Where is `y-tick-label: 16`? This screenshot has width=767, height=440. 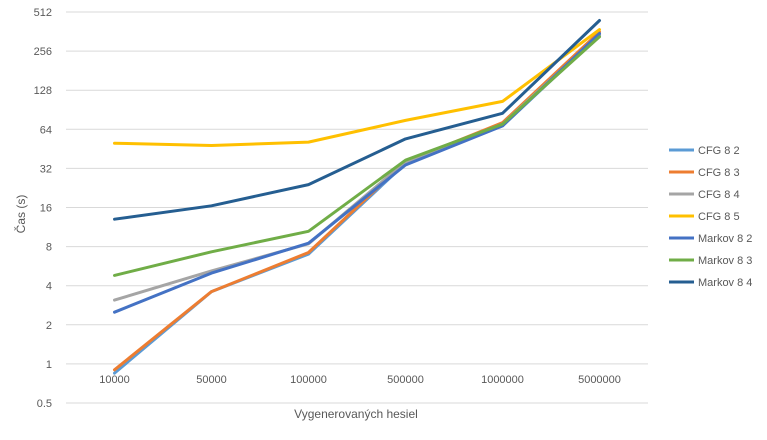
y-tick-label: 16 is located at coordinates (46, 209).